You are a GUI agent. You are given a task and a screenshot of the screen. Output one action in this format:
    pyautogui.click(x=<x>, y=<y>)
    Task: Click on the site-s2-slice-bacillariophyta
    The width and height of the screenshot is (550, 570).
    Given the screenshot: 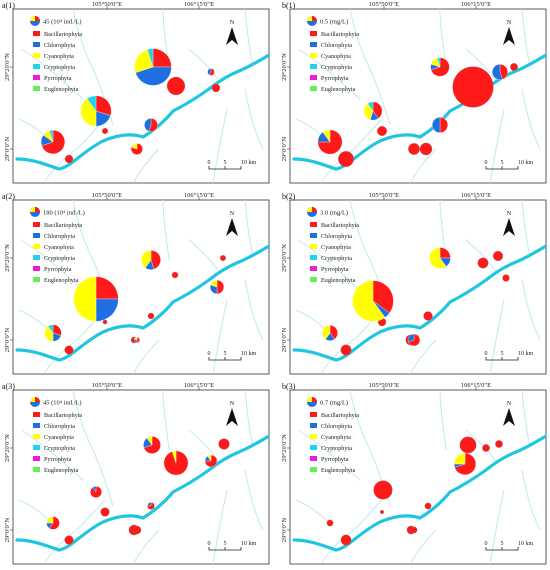 What is the action you would take?
    pyautogui.click(x=69, y=159)
    